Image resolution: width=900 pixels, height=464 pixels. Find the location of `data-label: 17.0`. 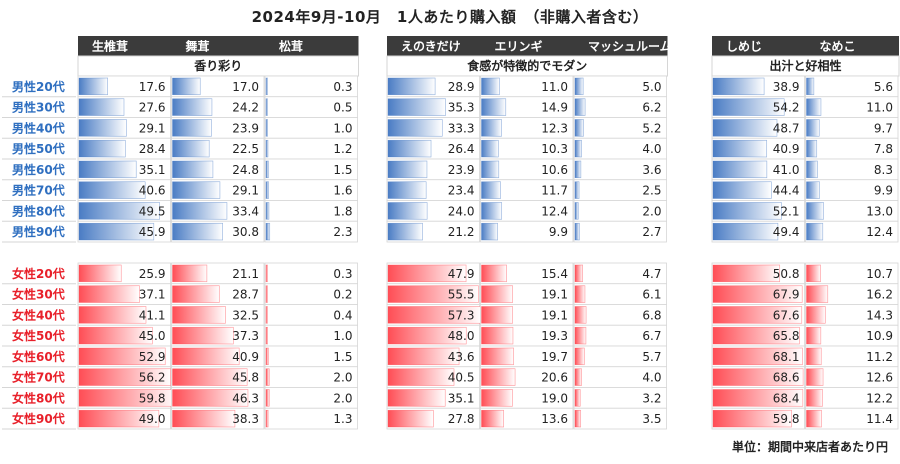

data-label: 17.0 is located at coordinates (245, 87).